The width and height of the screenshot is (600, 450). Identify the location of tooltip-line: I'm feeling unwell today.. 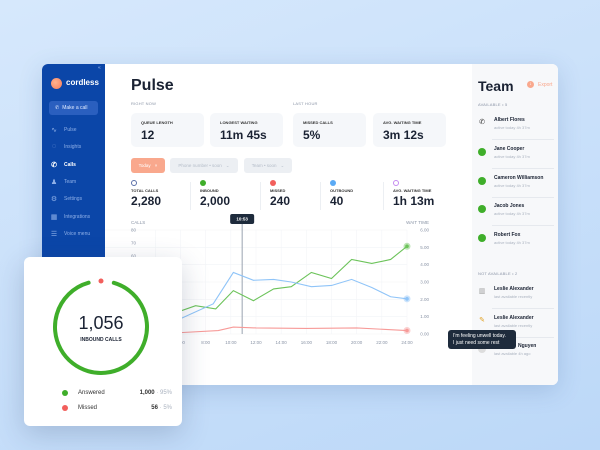
(479, 336).